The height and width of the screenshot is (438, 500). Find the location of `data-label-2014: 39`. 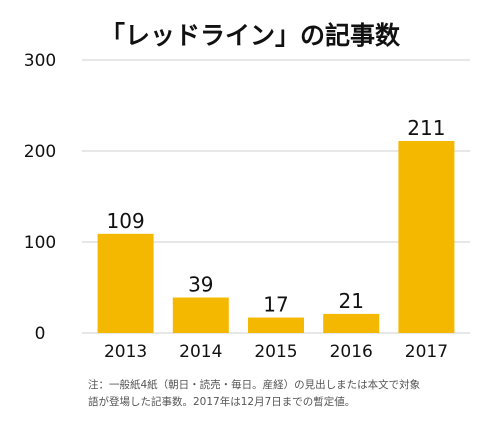

data-label-2014: 39 is located at coordinates (200, 285).